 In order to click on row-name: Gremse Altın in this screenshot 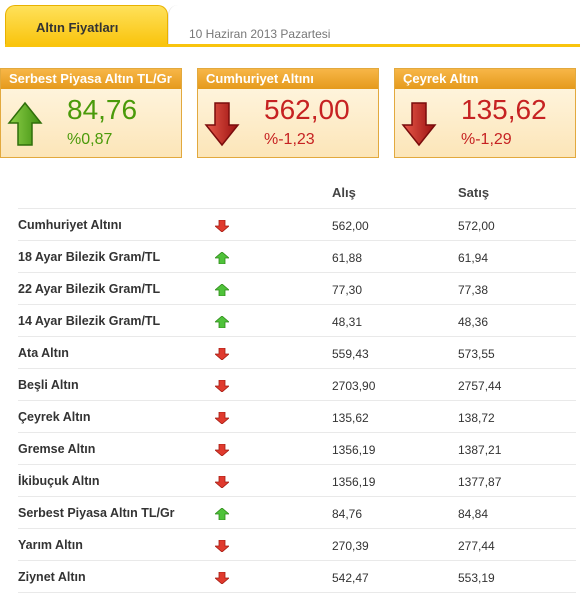, I will do `click(57, 449)`.